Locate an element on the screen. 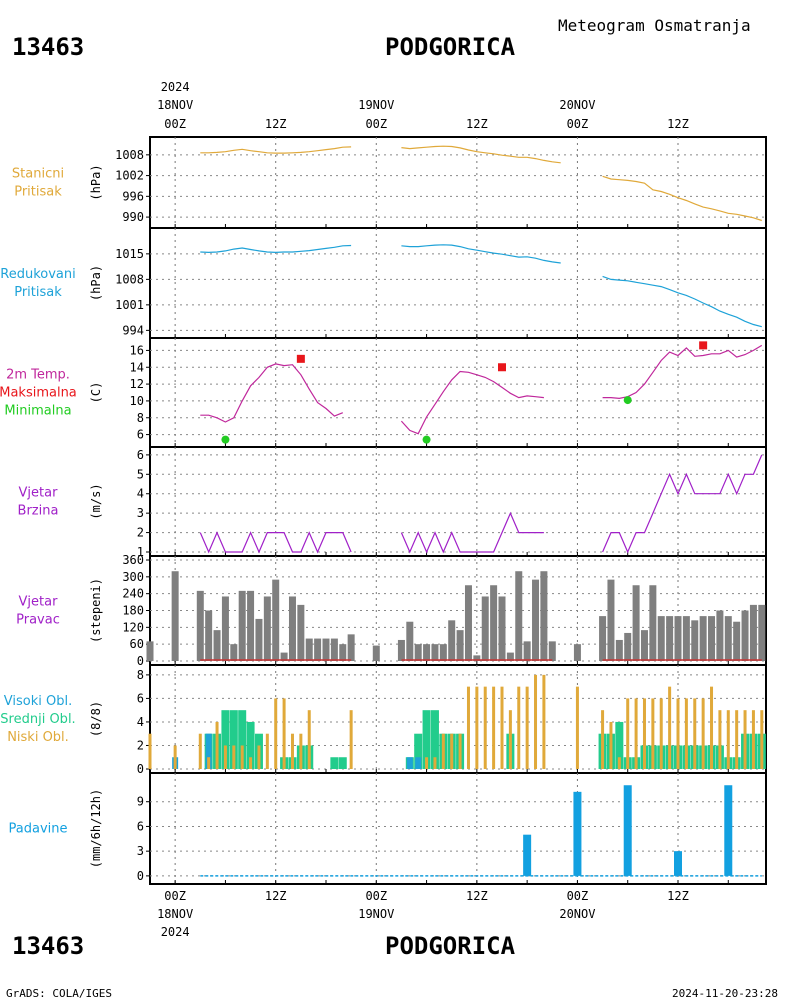 The image size is (800, 1000). panel-label-wind_dir: Vjetar is located at coordinates (39, 602).